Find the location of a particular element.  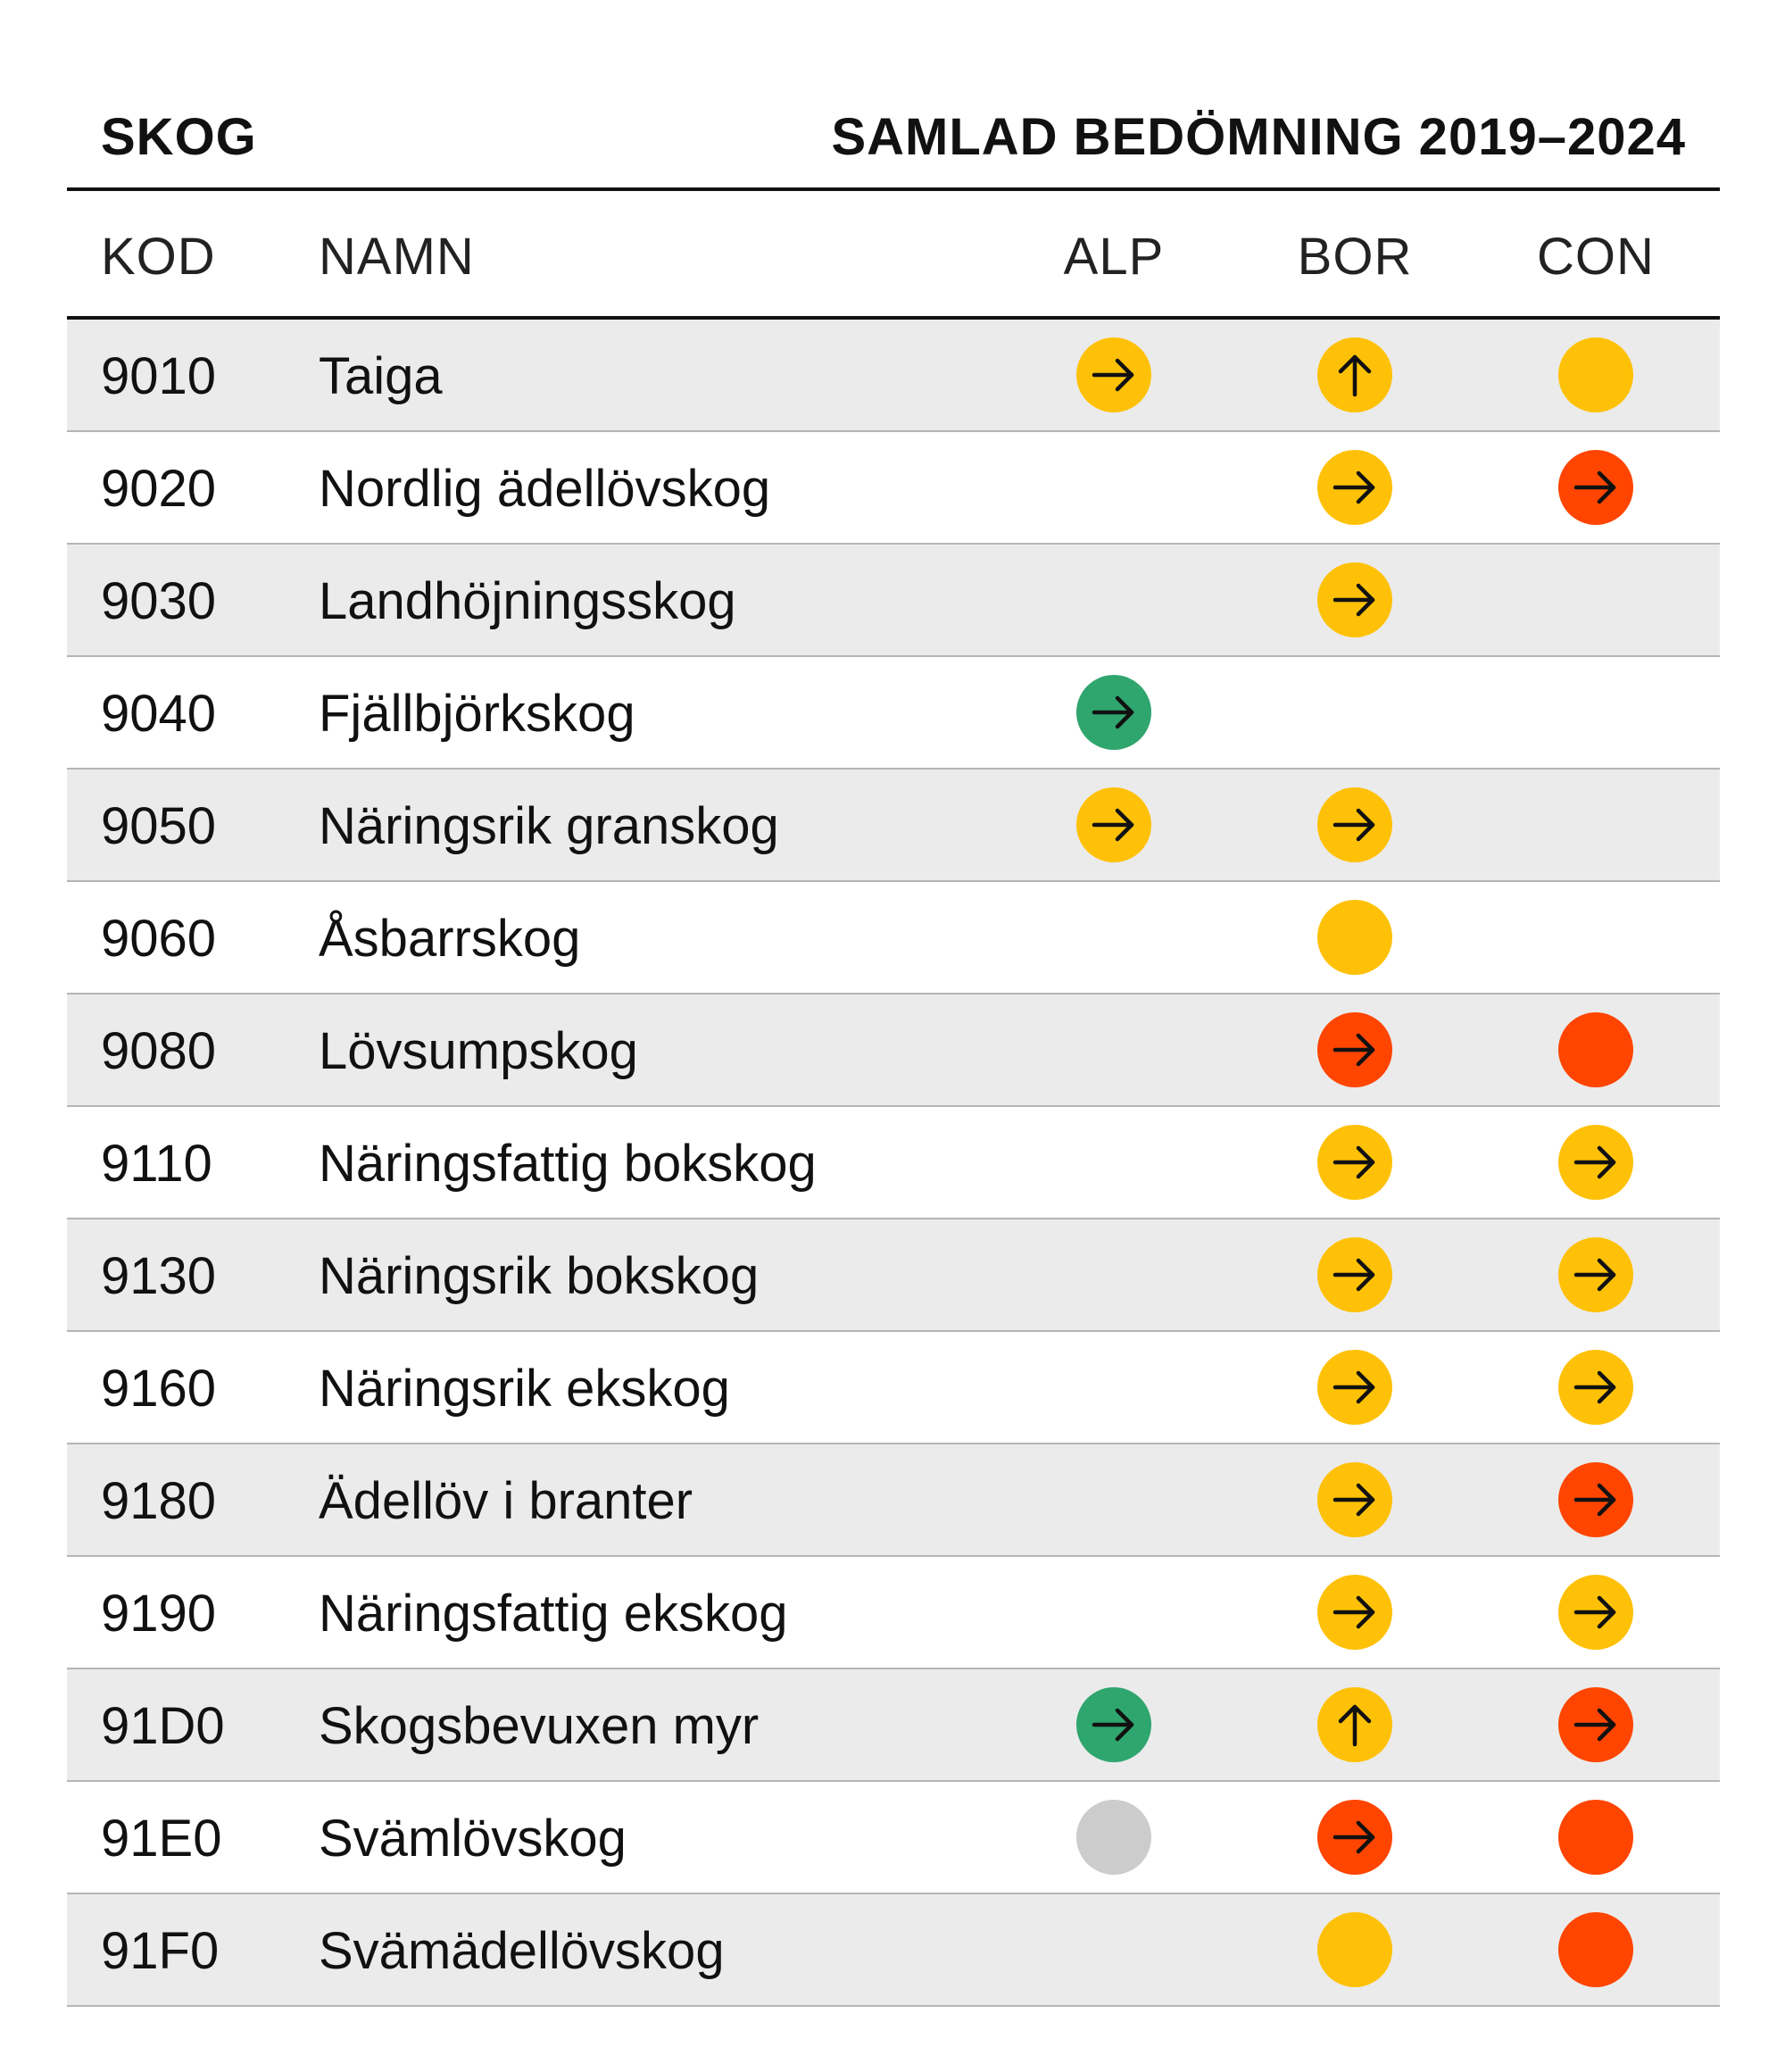

gray-status-dot is located at coordinates (1113, 1837).